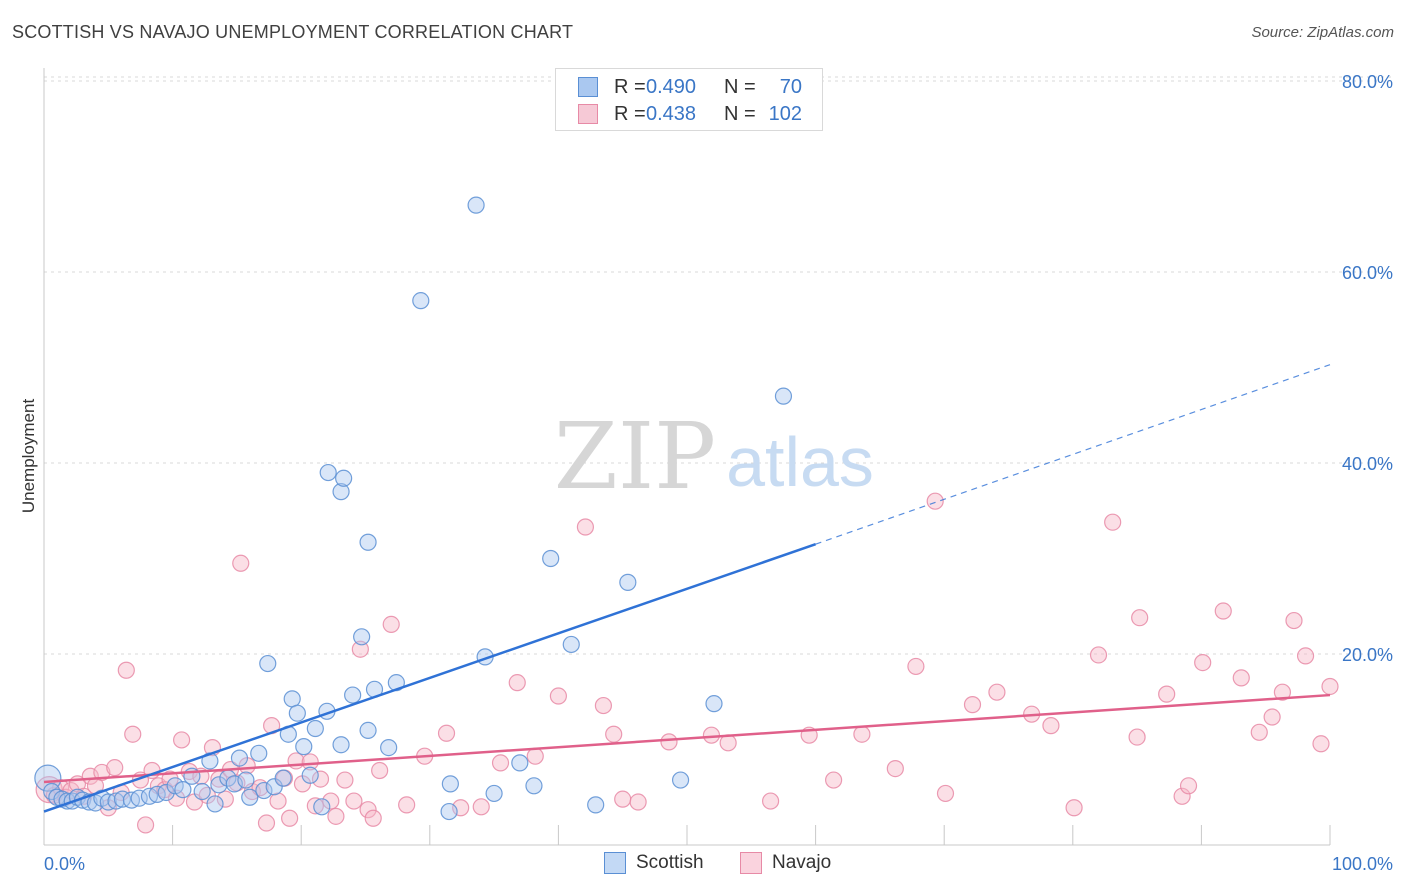  I want to click on stats-legend-row-navajo: R = 0.438 N = 102, so click(690, 114).